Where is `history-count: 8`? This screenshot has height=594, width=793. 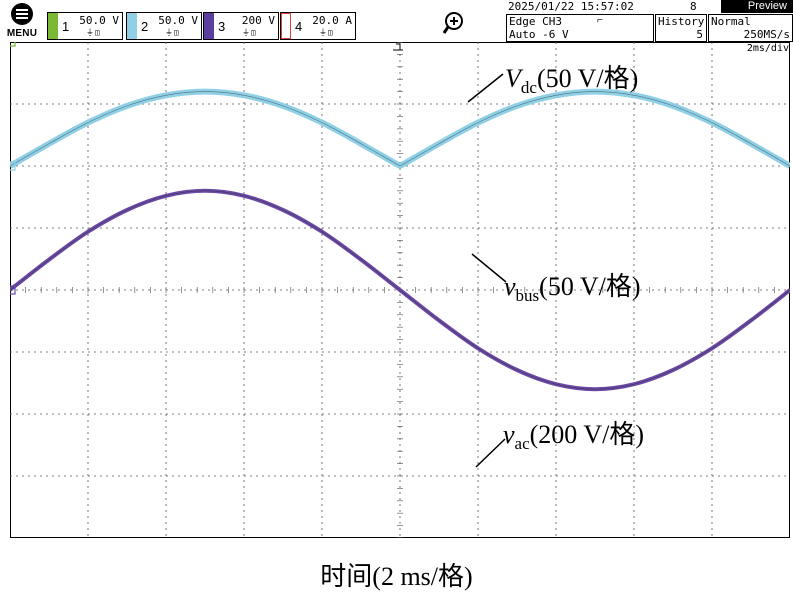
history-count: 8 is located at coordinates (693, 6).